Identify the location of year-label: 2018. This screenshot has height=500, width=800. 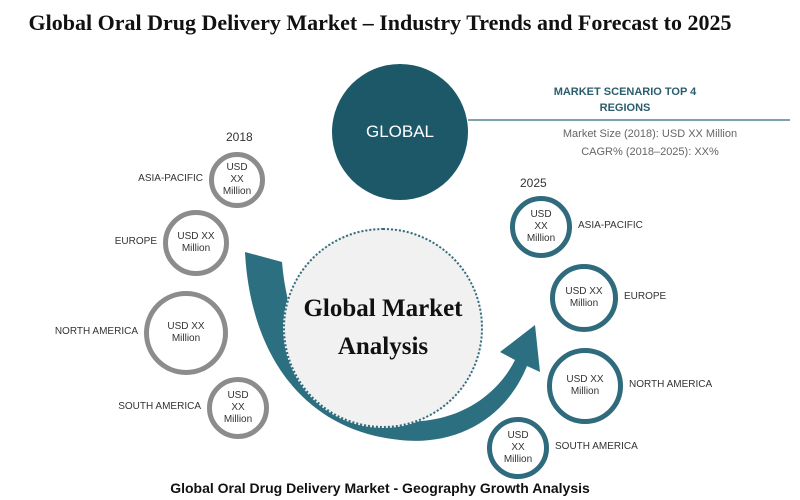
(239, 137).